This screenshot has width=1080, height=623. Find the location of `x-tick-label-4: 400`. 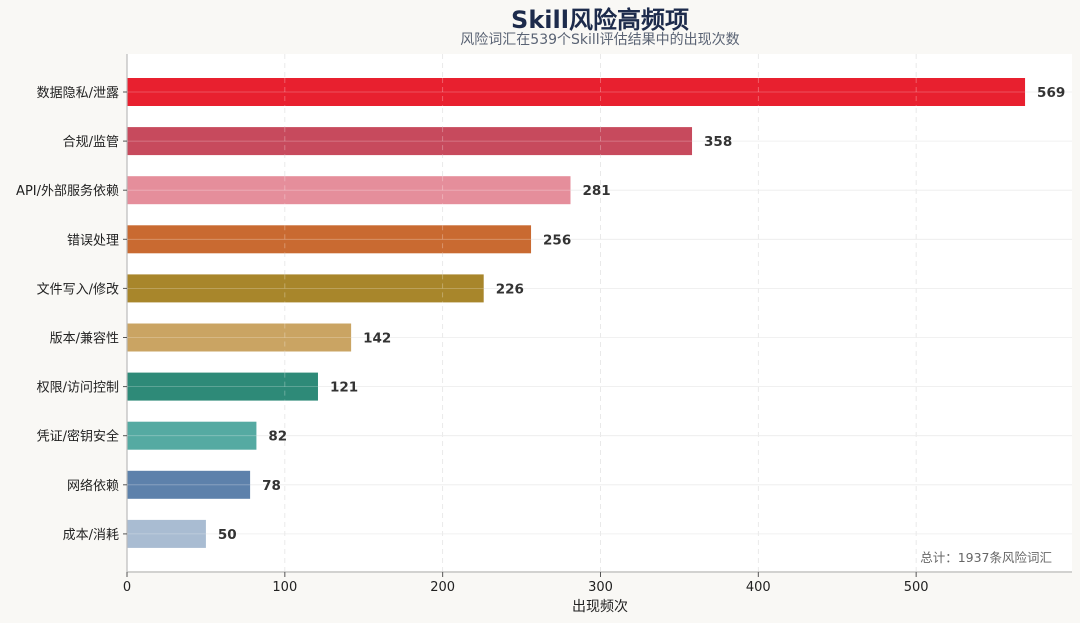

x-tick-label-4: 400 is located at coordinates (758, 587).